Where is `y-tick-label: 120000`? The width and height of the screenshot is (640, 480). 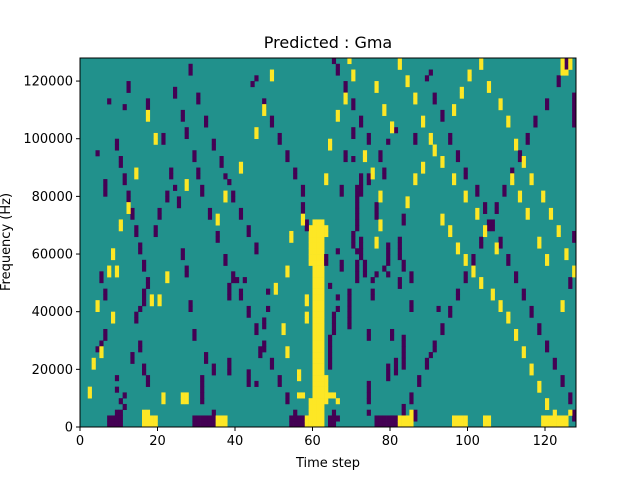 y-tick-label: 120000 is located at coordinates (48, 82).